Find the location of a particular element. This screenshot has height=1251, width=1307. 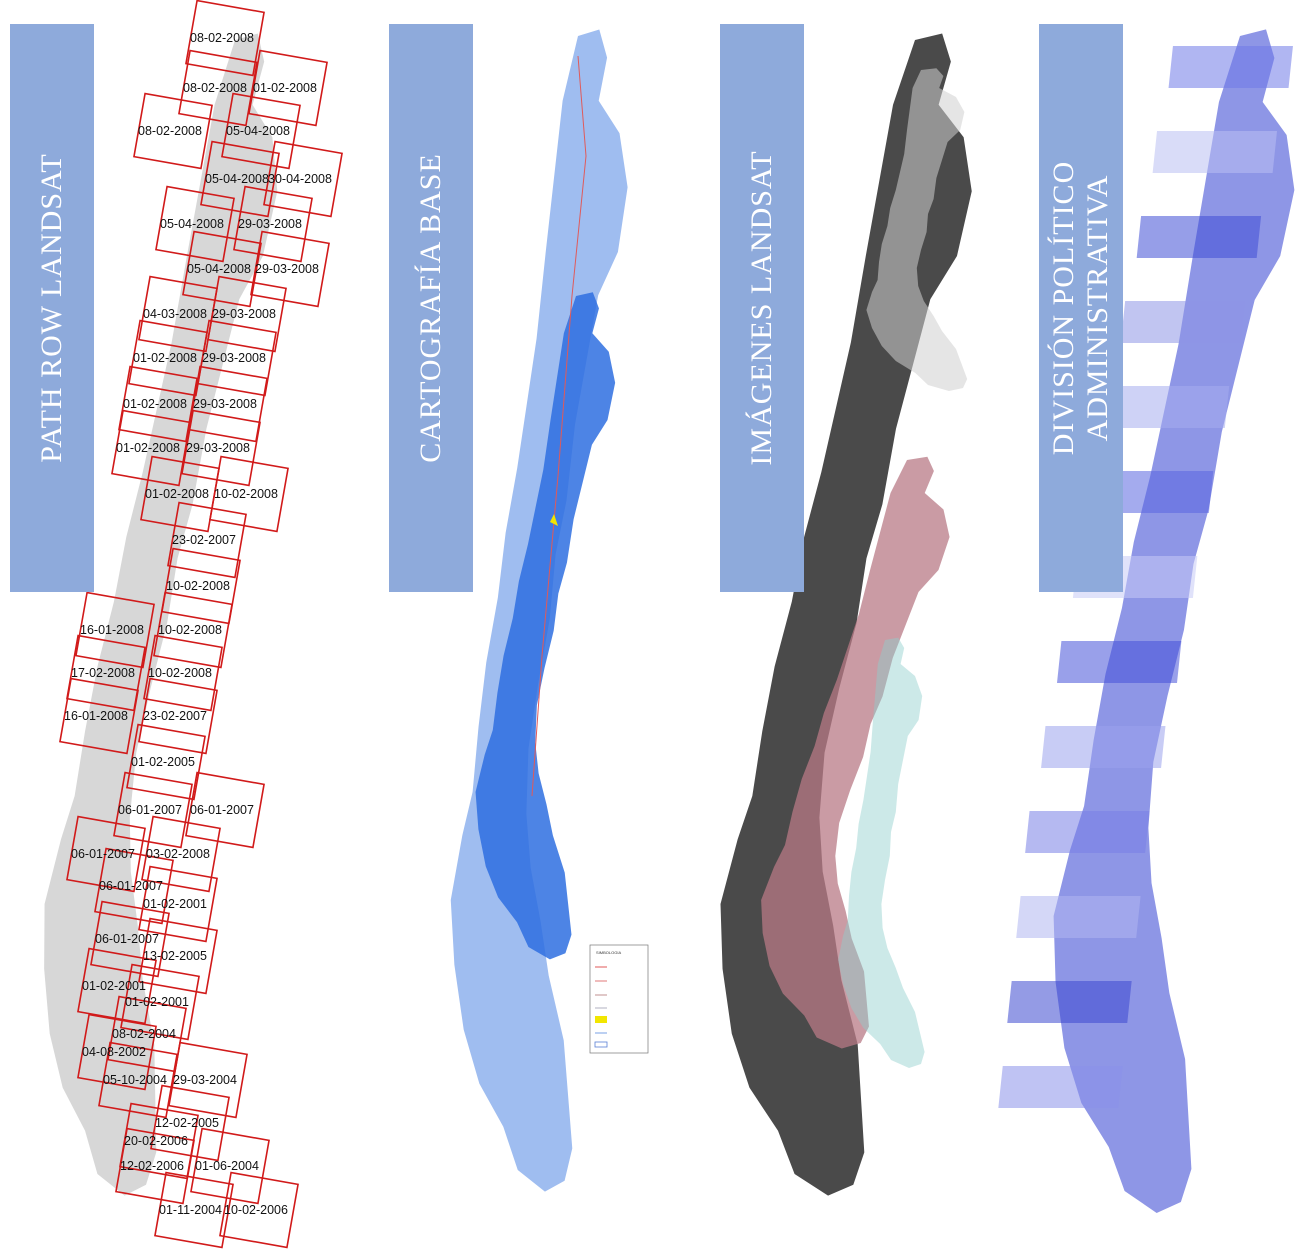

legend-title: SIMBOLOGIA is located at coordinates (608, 952).